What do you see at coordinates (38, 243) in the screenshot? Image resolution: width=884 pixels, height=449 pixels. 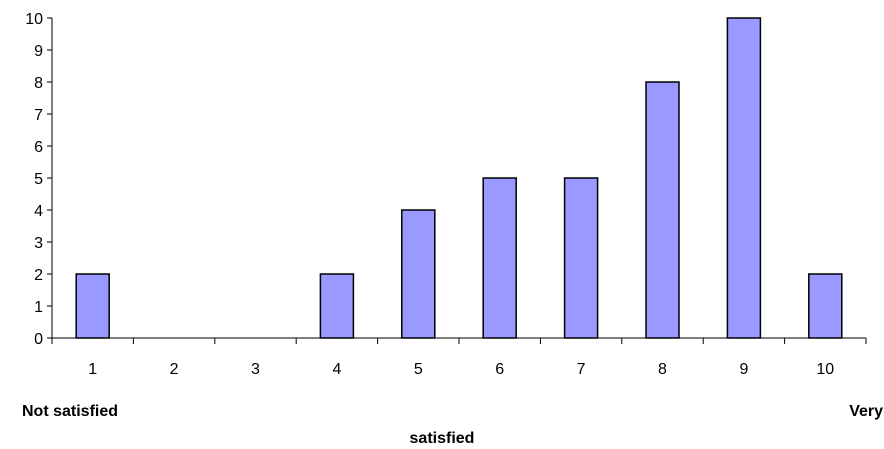 I see `y-tick-label: 3` at bounding box center [38, 243].